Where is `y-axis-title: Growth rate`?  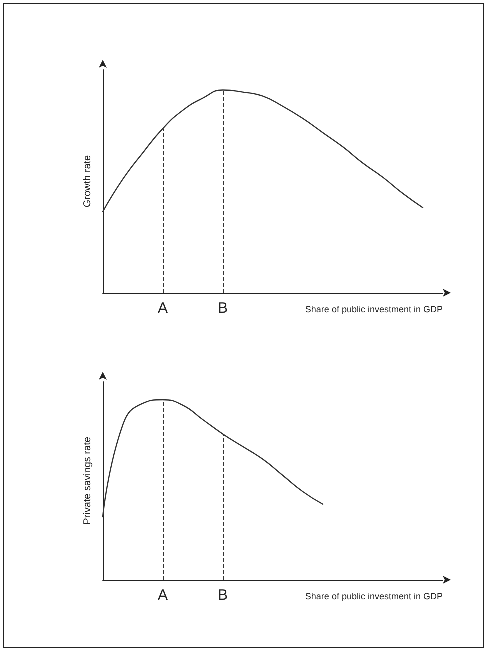
y-axis-title: Growth rate is located at coordinates (88, 181).